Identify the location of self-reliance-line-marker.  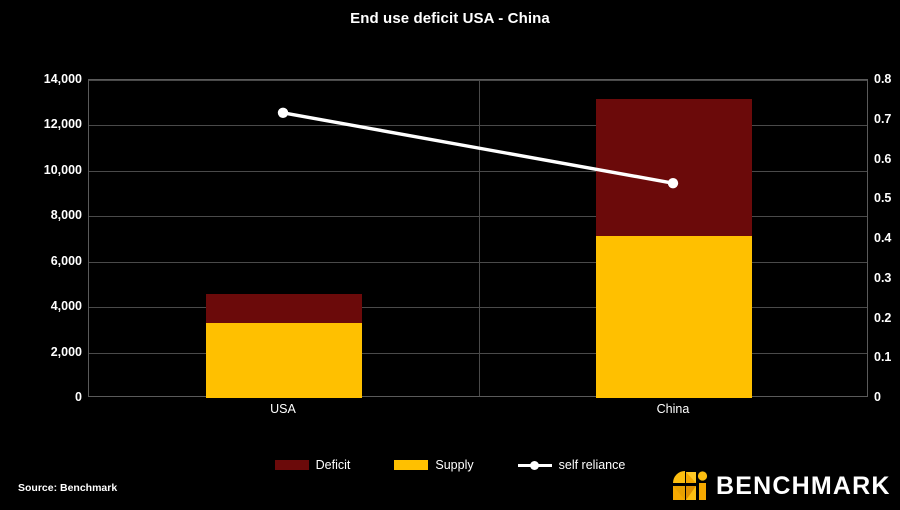
(534, 465).